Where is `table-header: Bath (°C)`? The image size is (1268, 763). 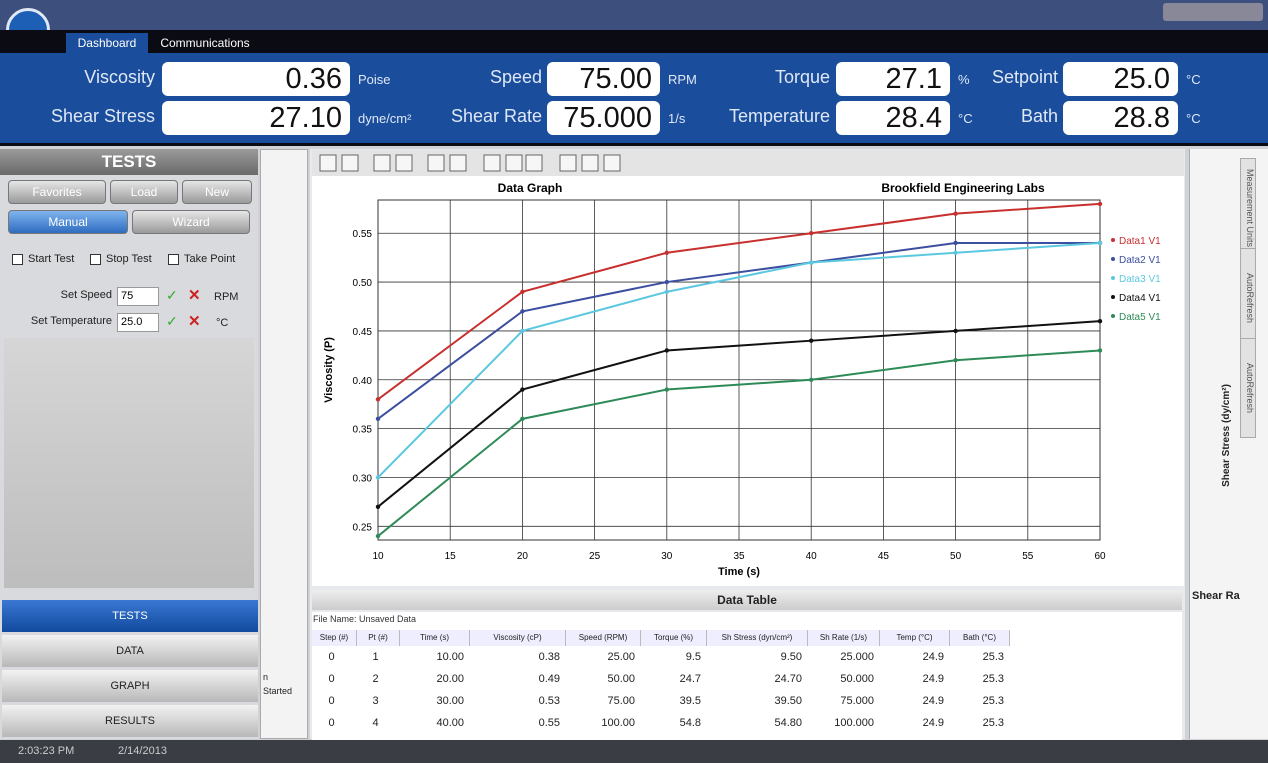 table-header: Bath (°C) is located at coordinates (980, 638).